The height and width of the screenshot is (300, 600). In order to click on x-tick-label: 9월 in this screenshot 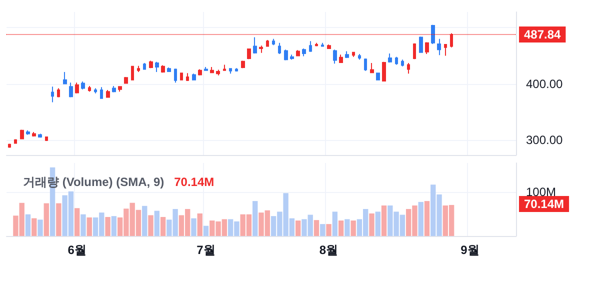, I will do `click(470, 250)`.